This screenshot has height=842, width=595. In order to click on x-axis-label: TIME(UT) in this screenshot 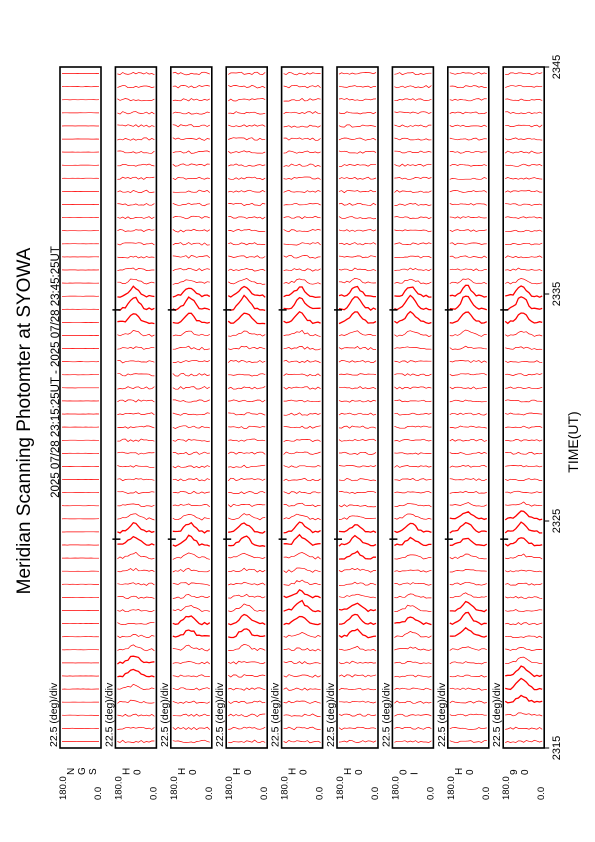, I will do `click(573, 441)`.